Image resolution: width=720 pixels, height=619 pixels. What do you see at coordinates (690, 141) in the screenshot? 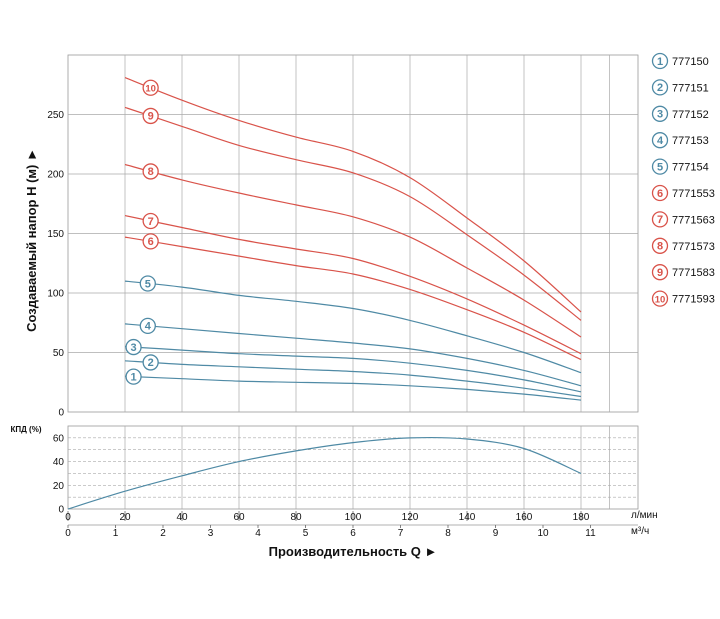
I see `legend-label: 777153` at bounding box center [690, 141].